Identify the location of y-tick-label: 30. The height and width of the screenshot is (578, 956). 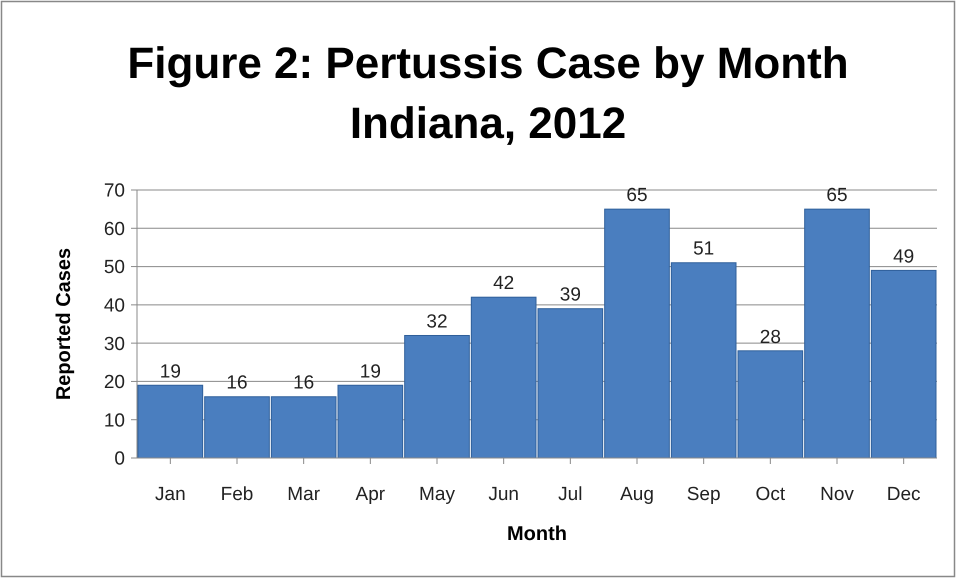
(114, 344).